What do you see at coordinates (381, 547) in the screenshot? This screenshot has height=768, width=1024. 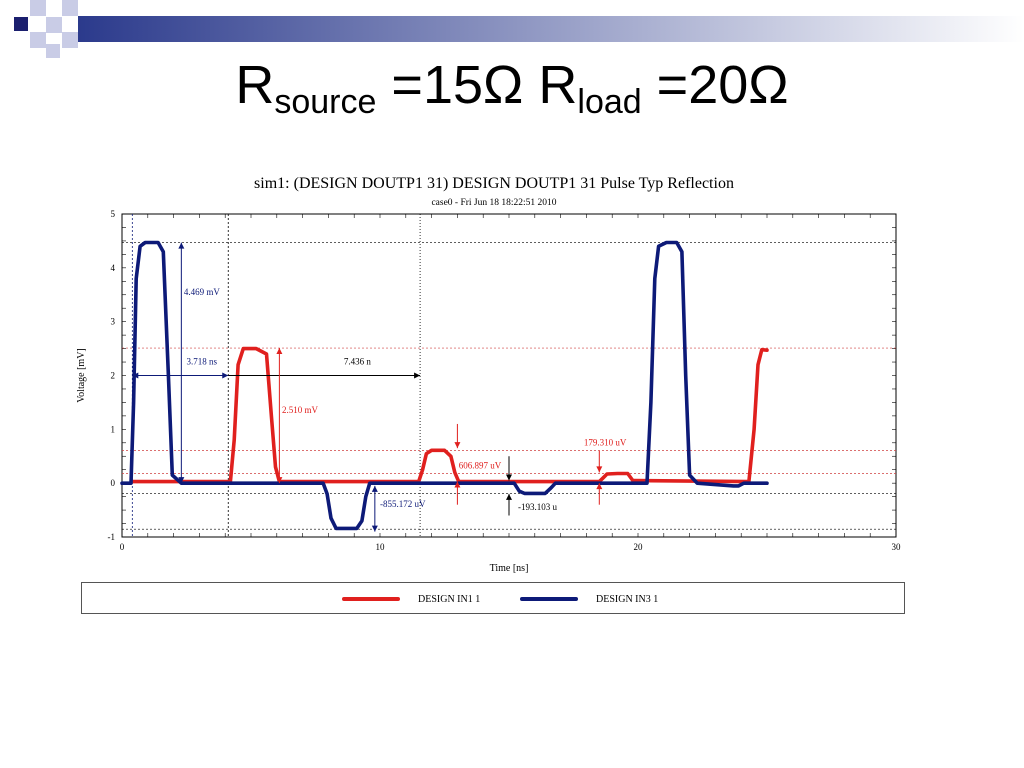 I see `x-tick-label: 10` at bounding box center [381, 547].